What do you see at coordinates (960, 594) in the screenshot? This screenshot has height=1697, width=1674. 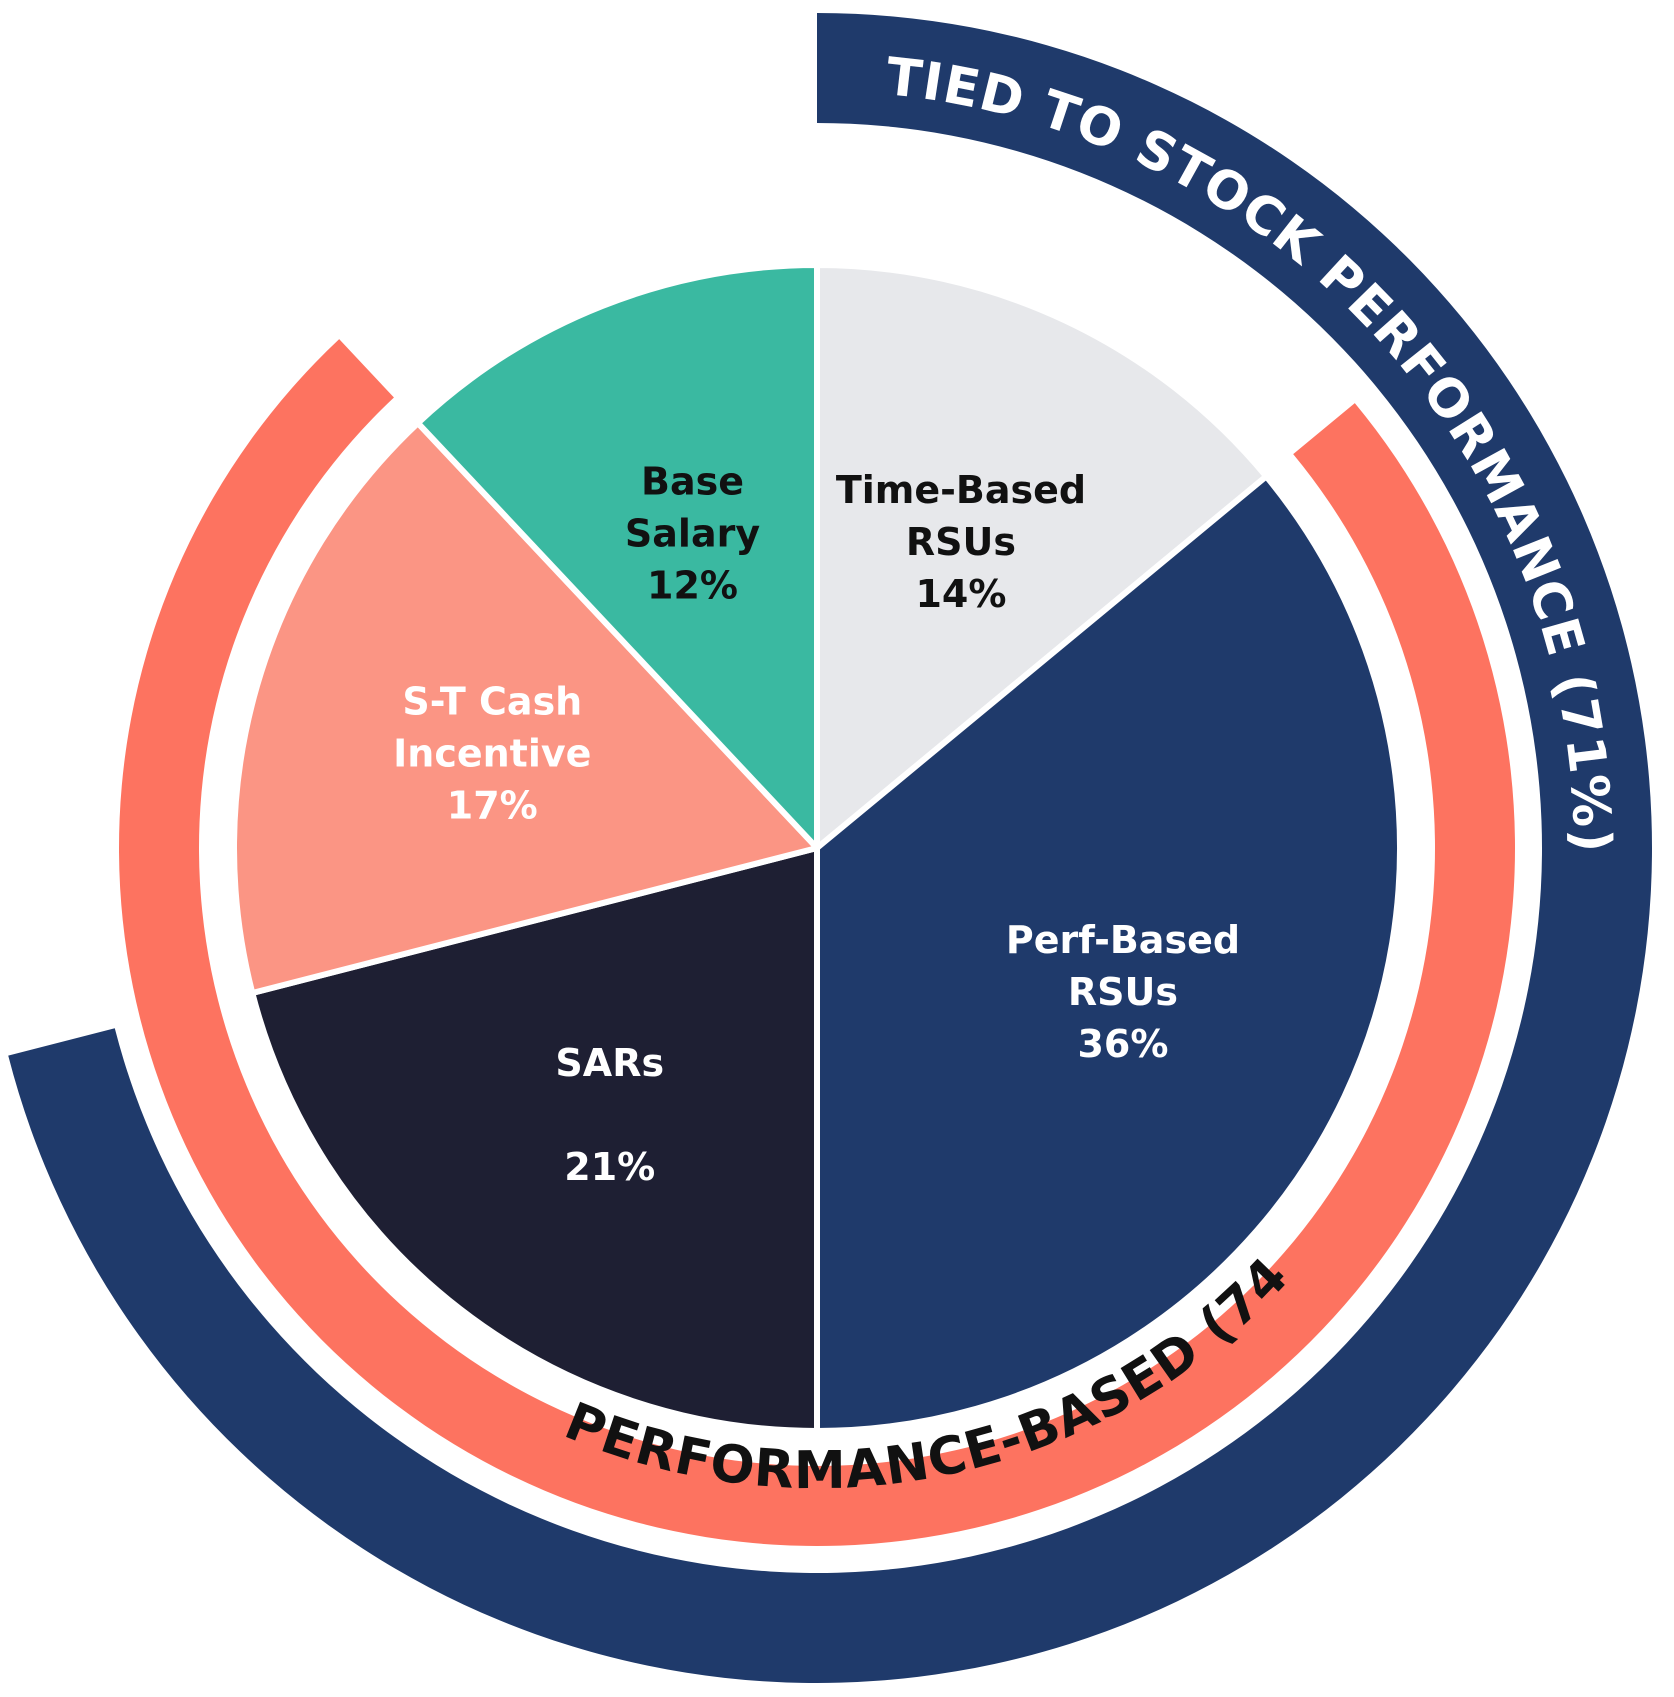 I see `slice-label-line: 14%` at bounding box center [960, 594].